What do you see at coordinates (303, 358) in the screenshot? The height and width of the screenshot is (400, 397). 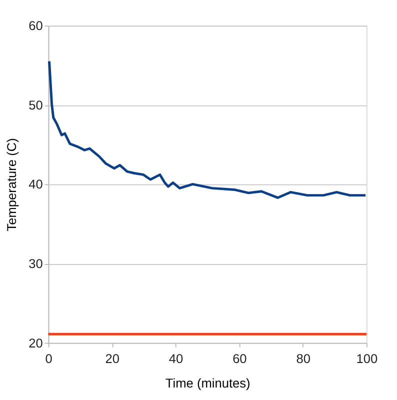 I see `x-tick-label: 80` at bounding box center [303, 358].